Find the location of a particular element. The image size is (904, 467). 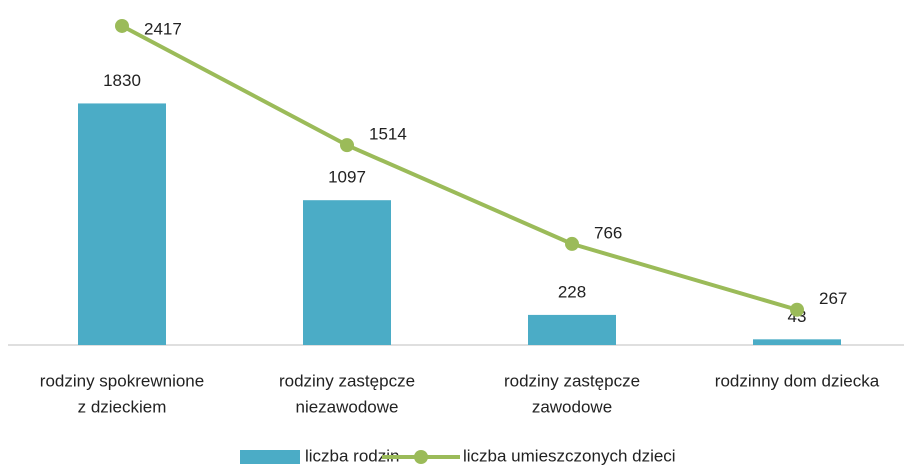

x-tick-label: z dzieckiem is located at coordinates (122, 406).